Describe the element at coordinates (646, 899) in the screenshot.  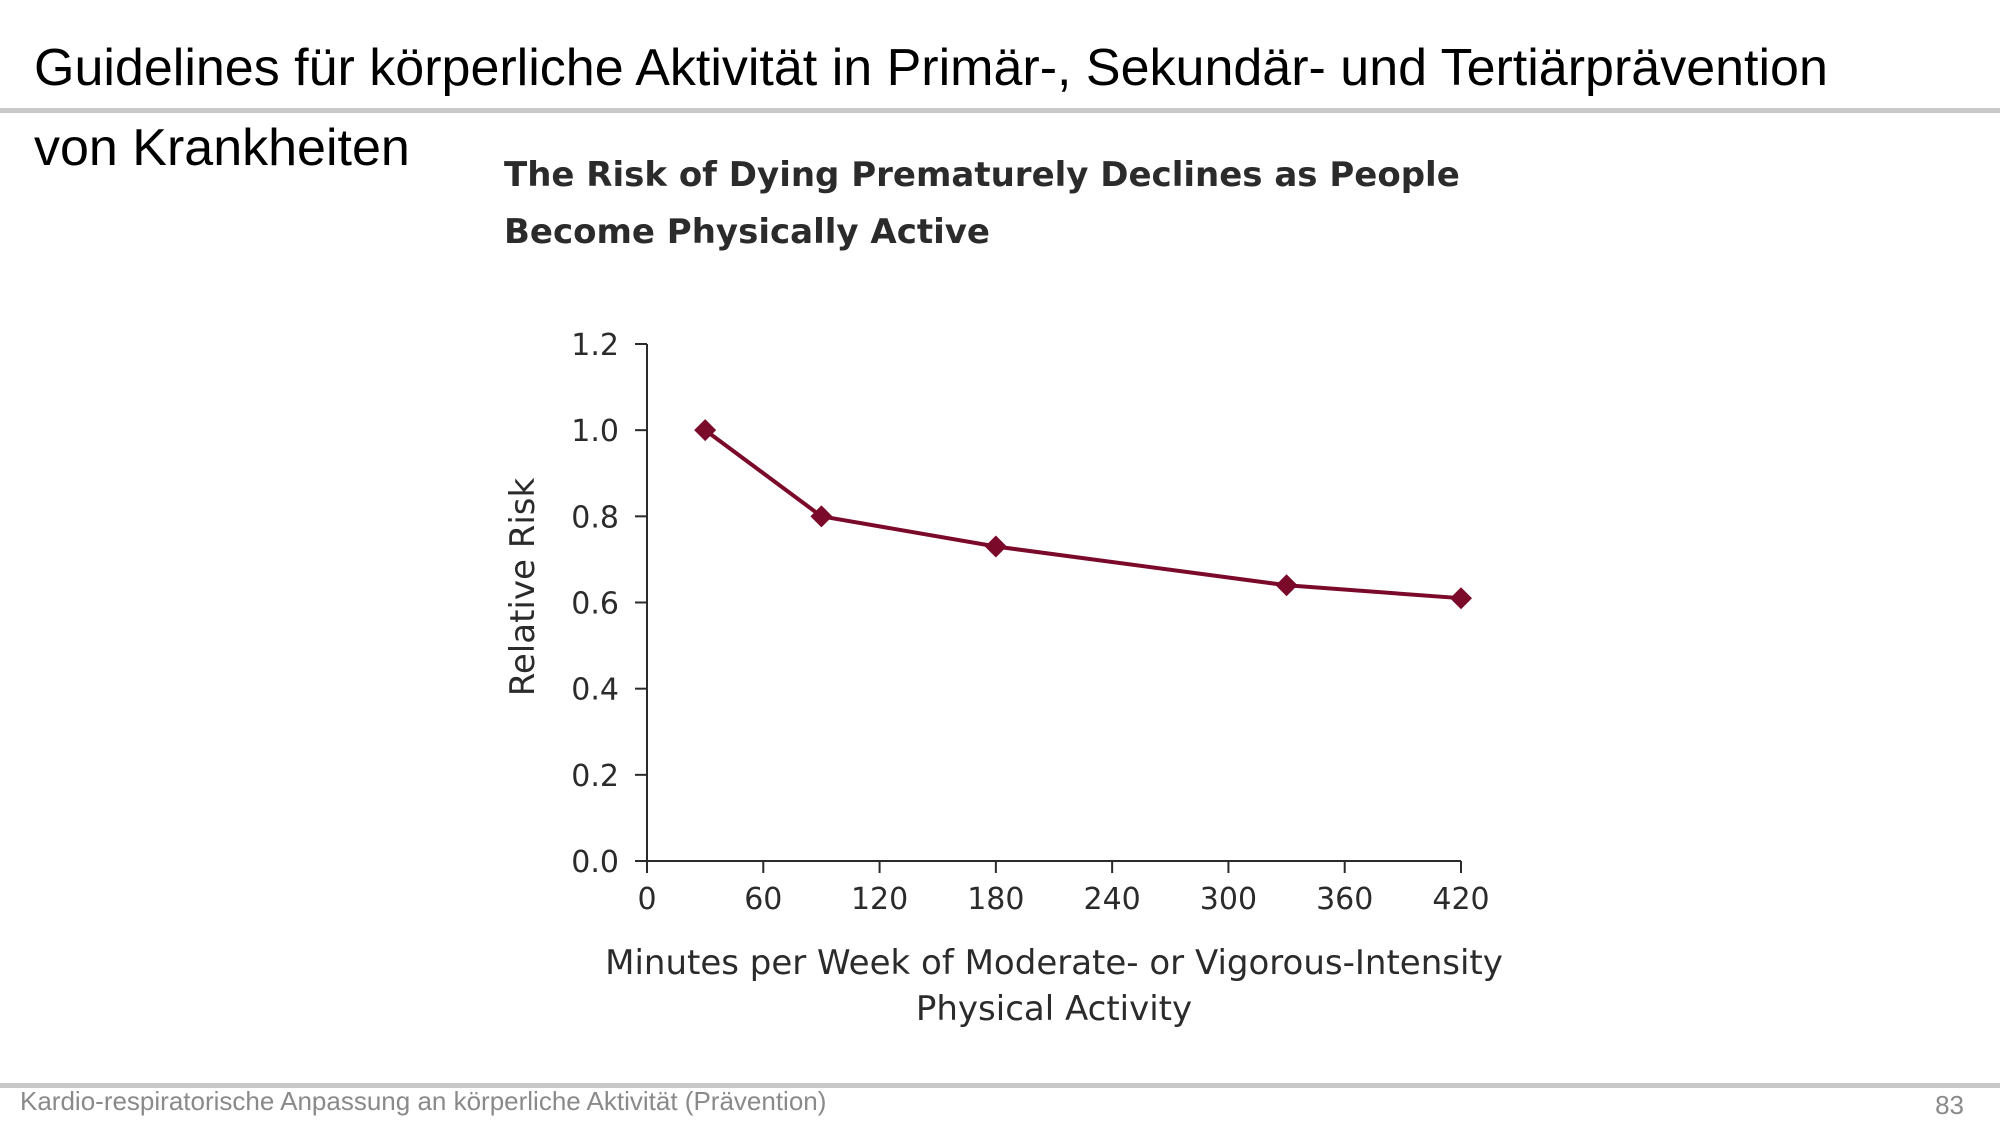
I see `x-tick-label: 0` at that location.